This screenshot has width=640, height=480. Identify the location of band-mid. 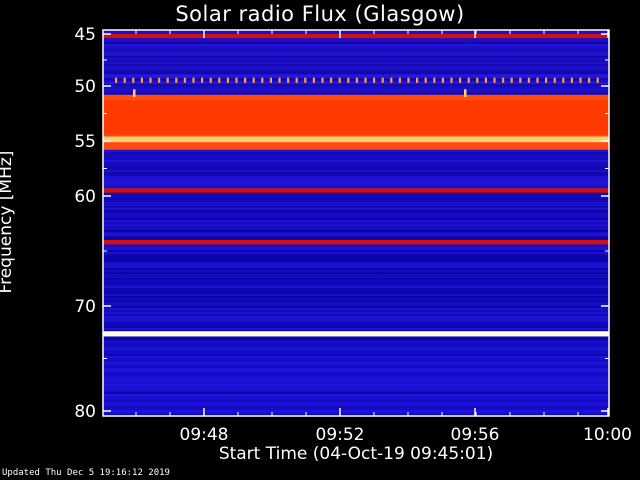
(356, 36).